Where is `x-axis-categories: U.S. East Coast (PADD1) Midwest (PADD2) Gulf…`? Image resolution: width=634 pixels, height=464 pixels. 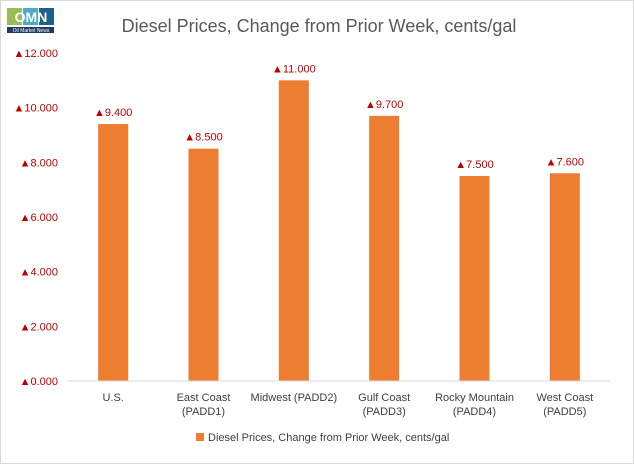
x-axis-categories: U.S. East Coast (PADD1) Midwest (PADD2) Gulf… is located at coordinates (347, 405).